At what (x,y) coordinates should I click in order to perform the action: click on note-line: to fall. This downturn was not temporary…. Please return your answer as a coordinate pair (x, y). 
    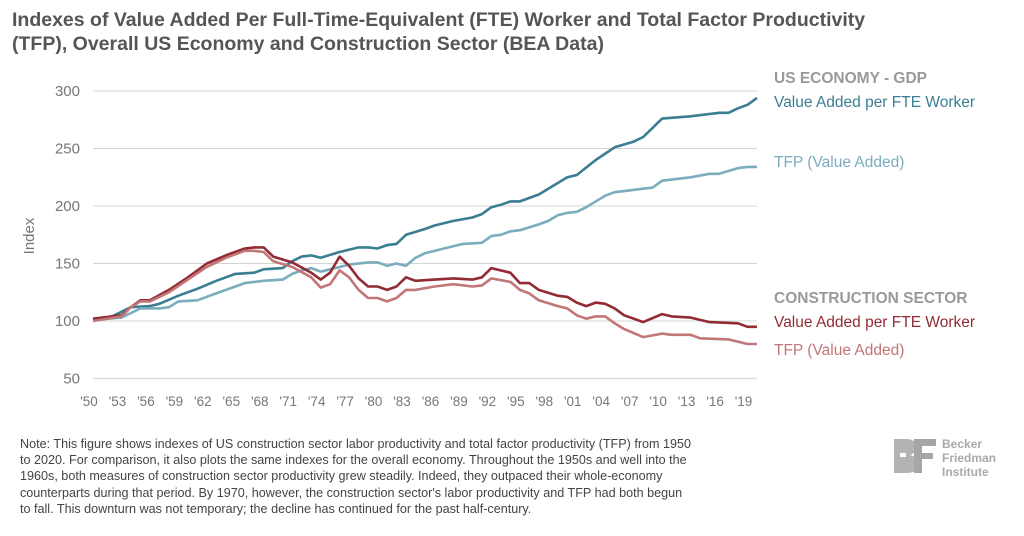
    Looking at the image, I should click on (276, 508).